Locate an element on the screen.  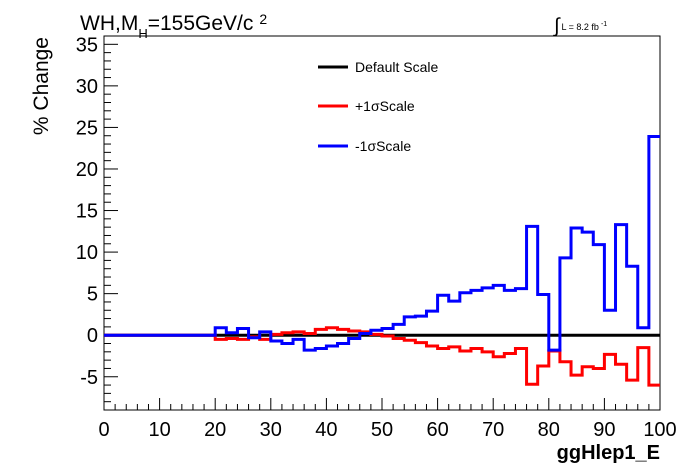
luminosity-label: ∫ L = 8.2 fb -1 is located at coordinates (580, 26).